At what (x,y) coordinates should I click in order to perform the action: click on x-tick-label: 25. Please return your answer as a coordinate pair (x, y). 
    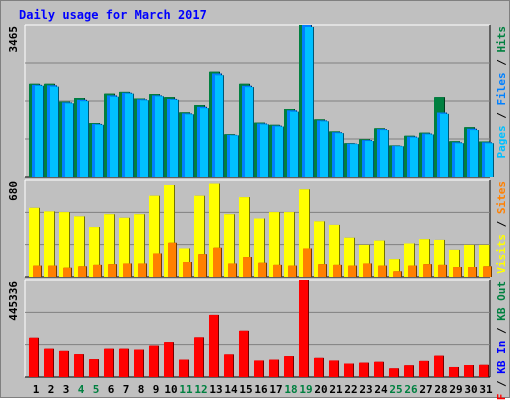
    Looking at the image, I should click on (395, 389).